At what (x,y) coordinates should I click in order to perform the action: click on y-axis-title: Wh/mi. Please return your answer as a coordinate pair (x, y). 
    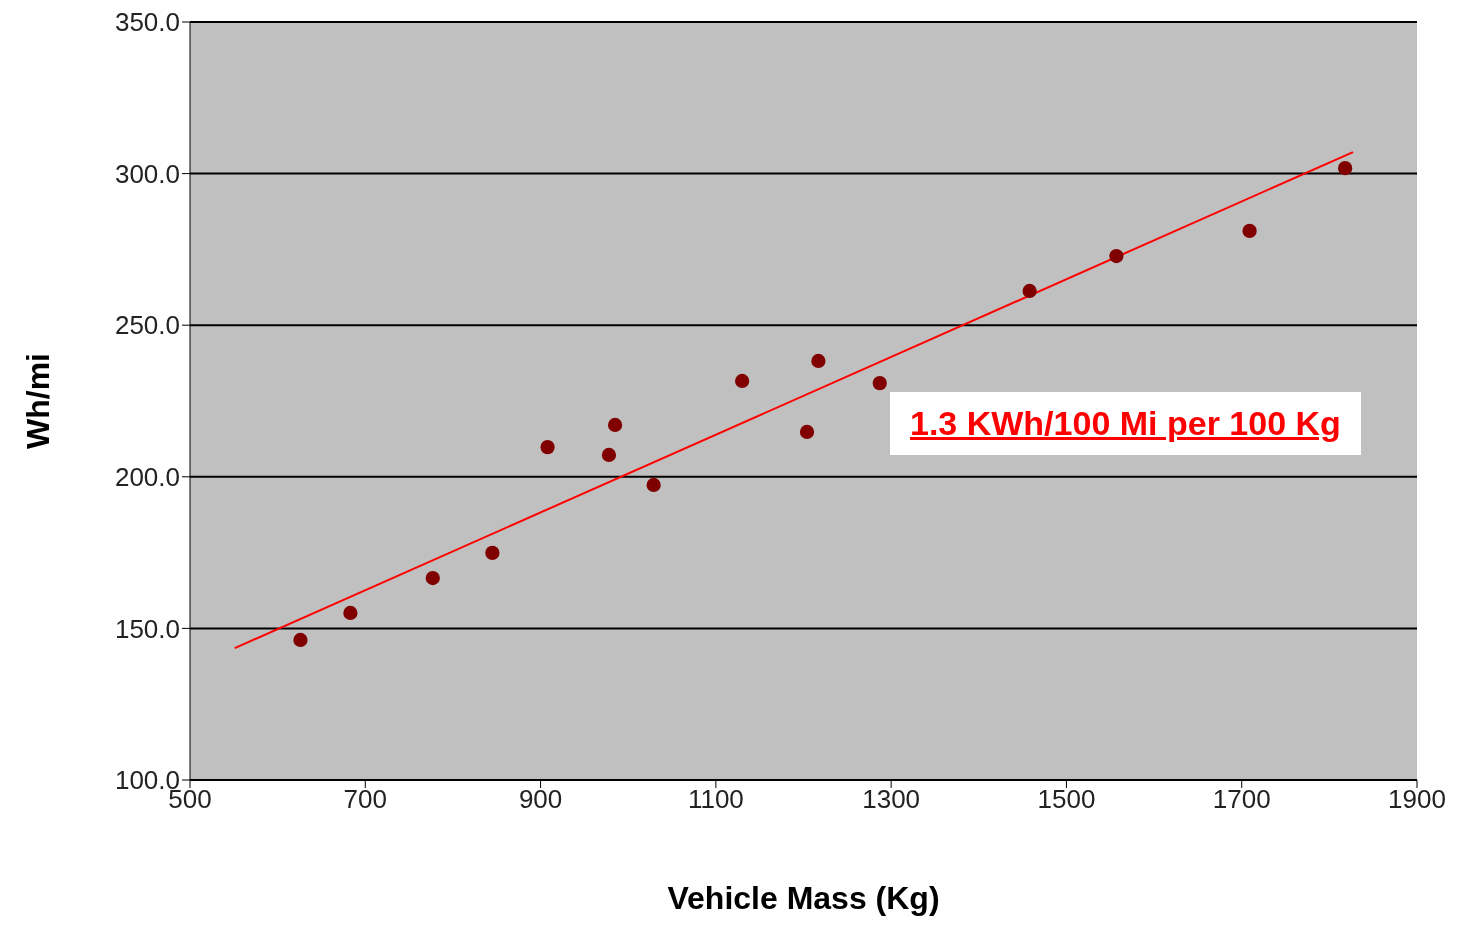
    Looking at the image, I should click on (38, 401).